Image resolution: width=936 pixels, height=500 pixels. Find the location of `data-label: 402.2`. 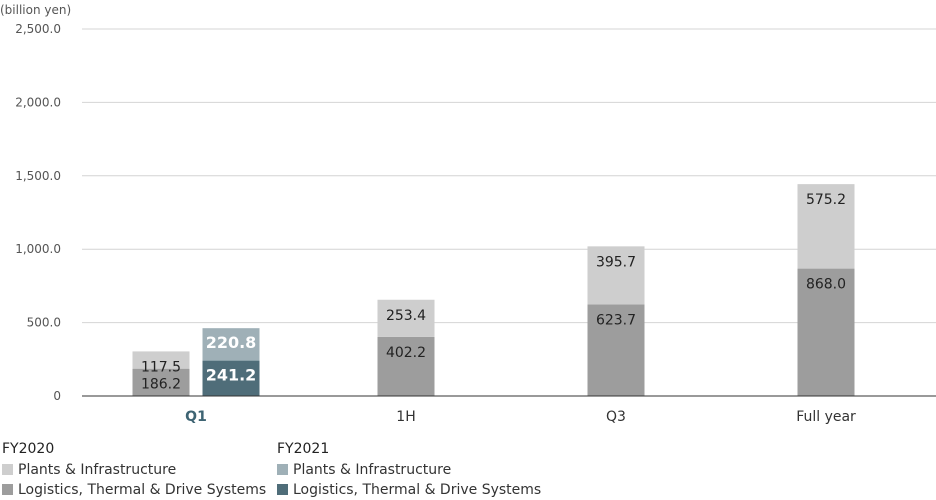

data-label: 402.2 is located at coordinates (406, 353).